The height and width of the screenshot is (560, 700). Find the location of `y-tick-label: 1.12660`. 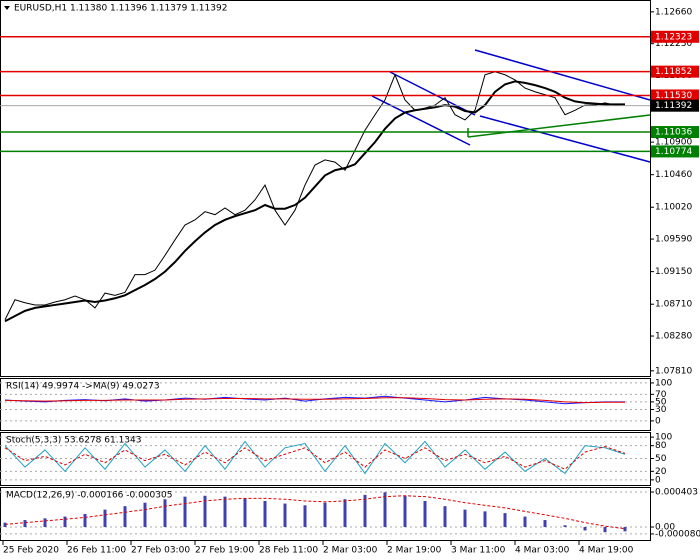

y-tick-label: 1.12660 is located at coordinates (673, 12).